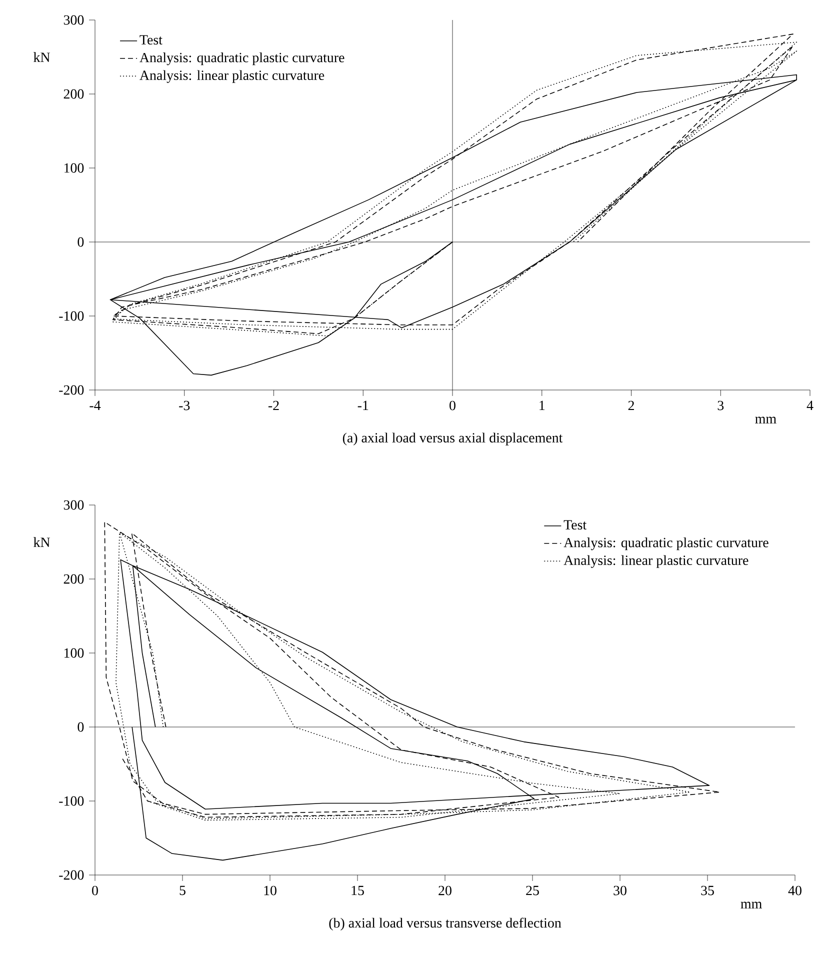 Image resolution: width=830 pixels, height=980 pixels. What do you see at coordinates (810, 405) in the screenshot?
I see `x-tick-label: 4` at bounding box center [810, 405].